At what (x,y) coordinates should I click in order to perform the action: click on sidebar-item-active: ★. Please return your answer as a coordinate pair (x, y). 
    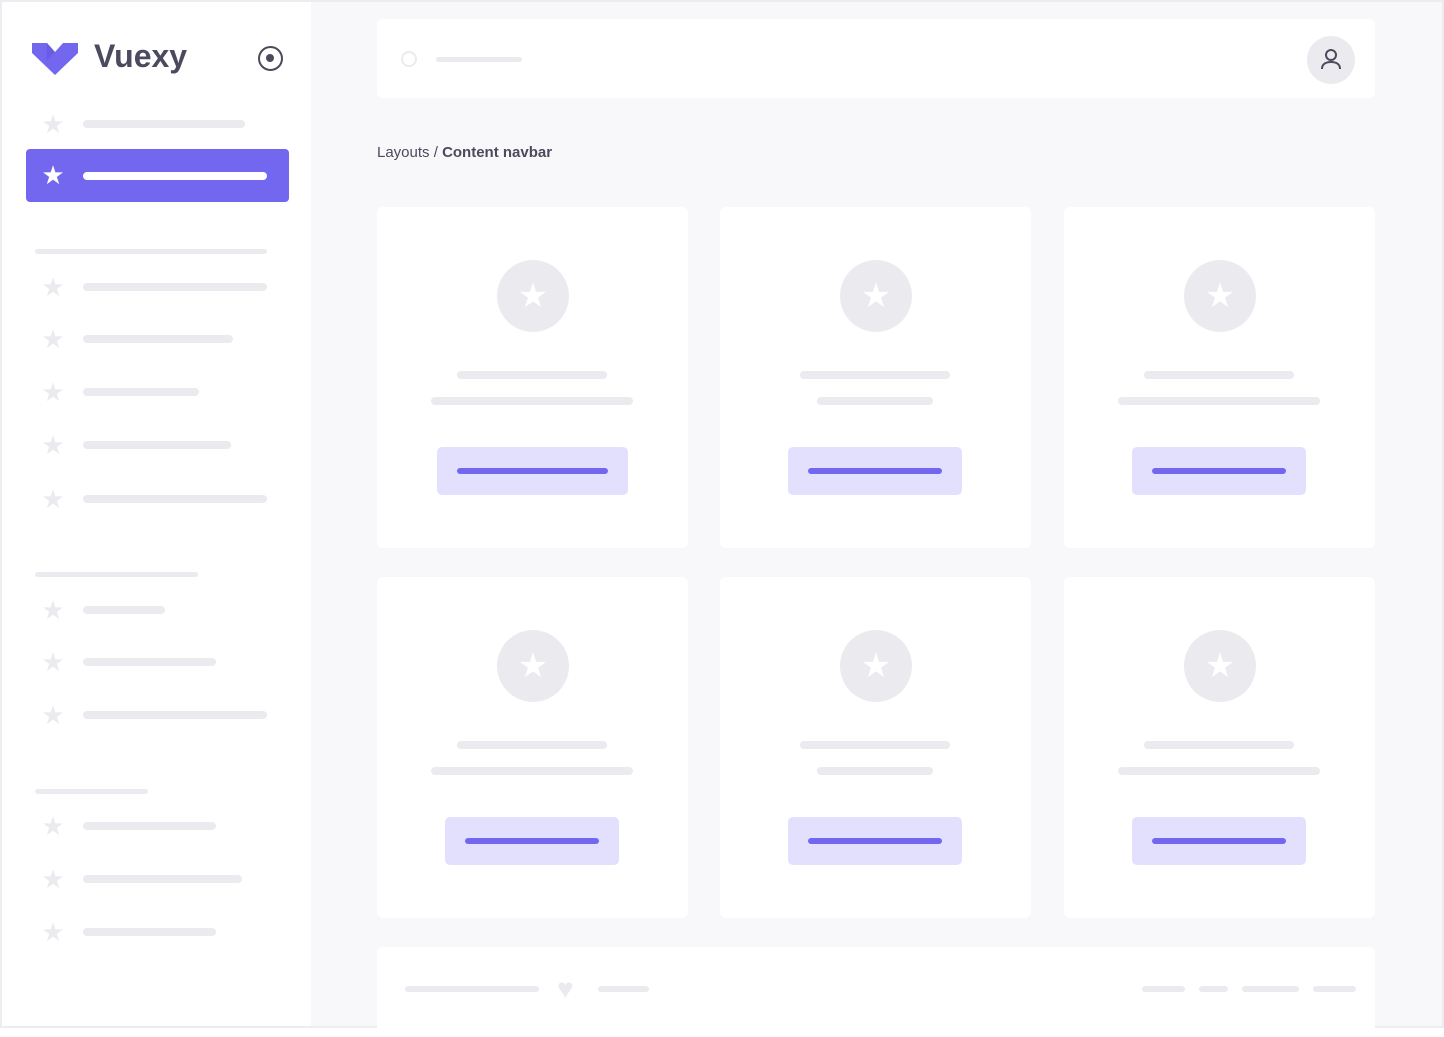
    Looking at the image, I should click on (157, 175).